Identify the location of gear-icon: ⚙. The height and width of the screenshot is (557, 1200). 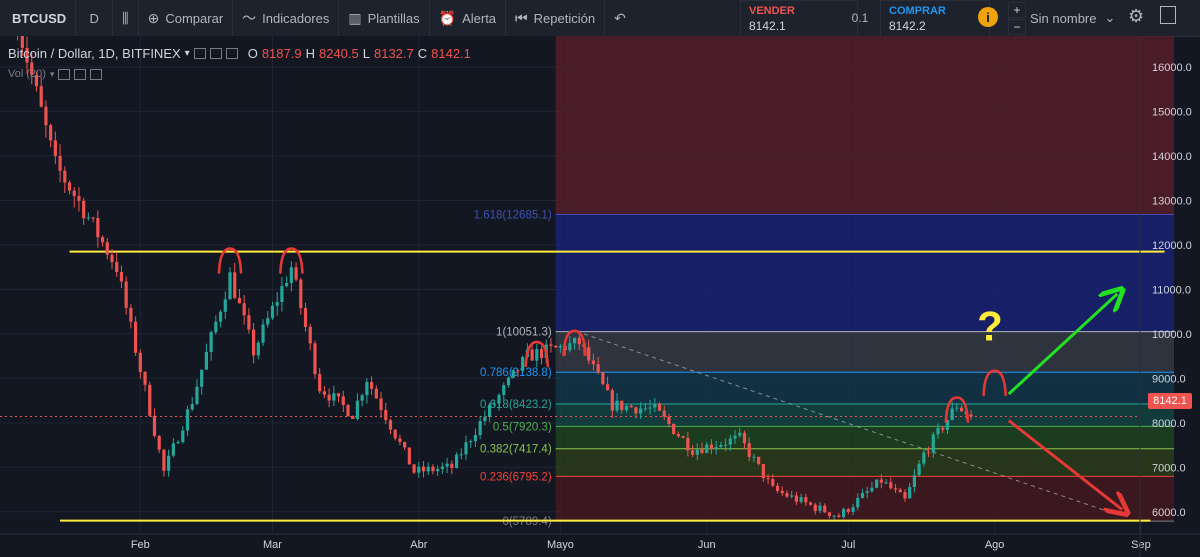
(1136, 16).